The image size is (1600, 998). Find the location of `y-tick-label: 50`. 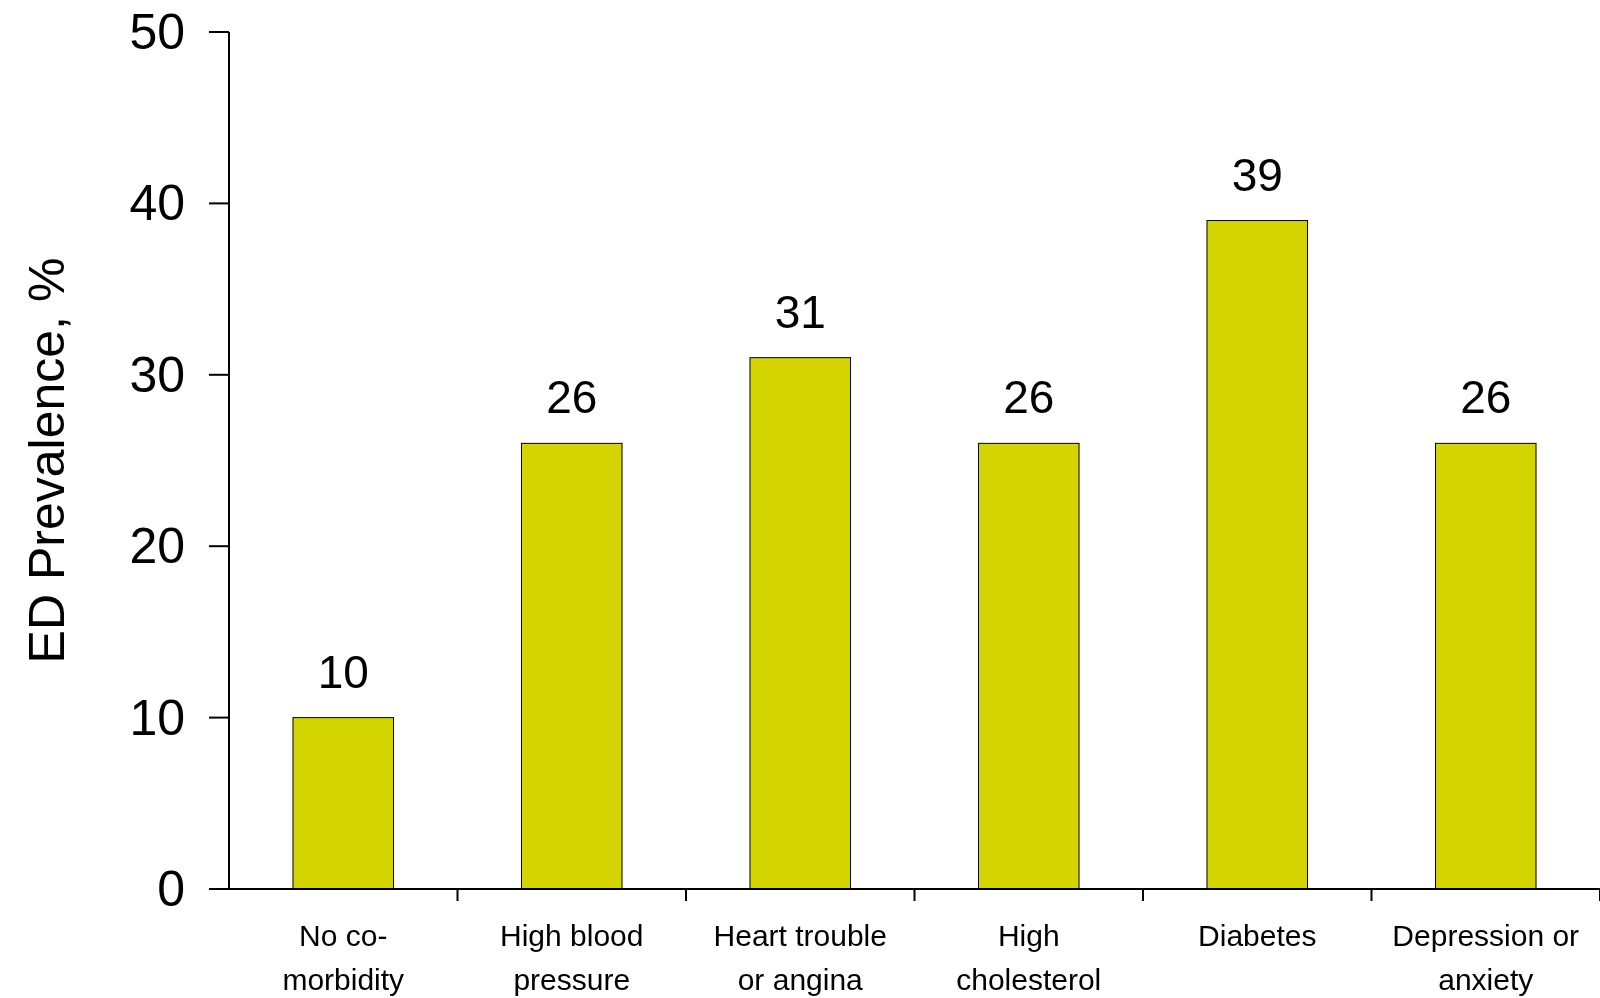

y-tick-label: 50 is located at coordinates (157, 32).